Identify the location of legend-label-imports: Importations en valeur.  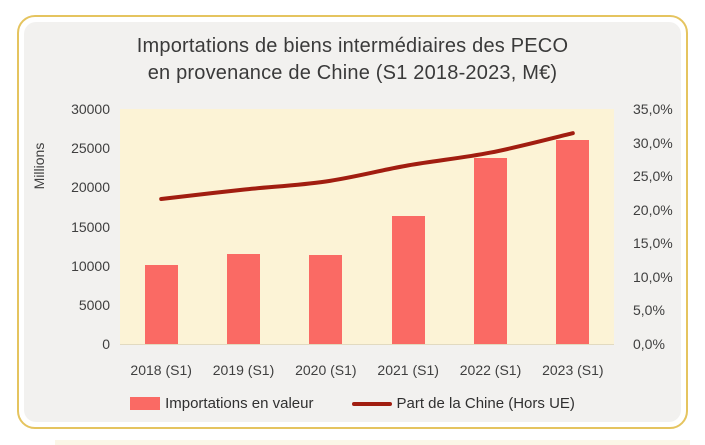
(239, 403).